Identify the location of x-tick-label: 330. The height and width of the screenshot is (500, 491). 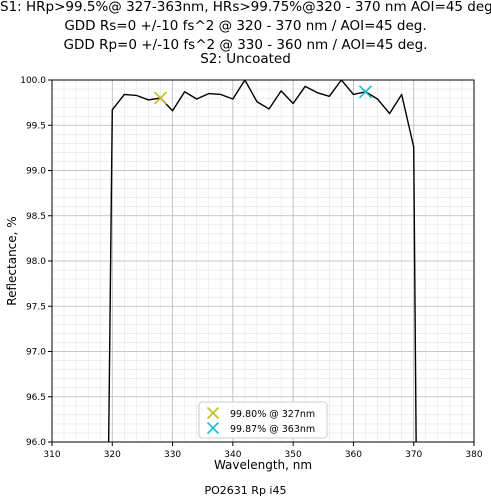
(172, 455).